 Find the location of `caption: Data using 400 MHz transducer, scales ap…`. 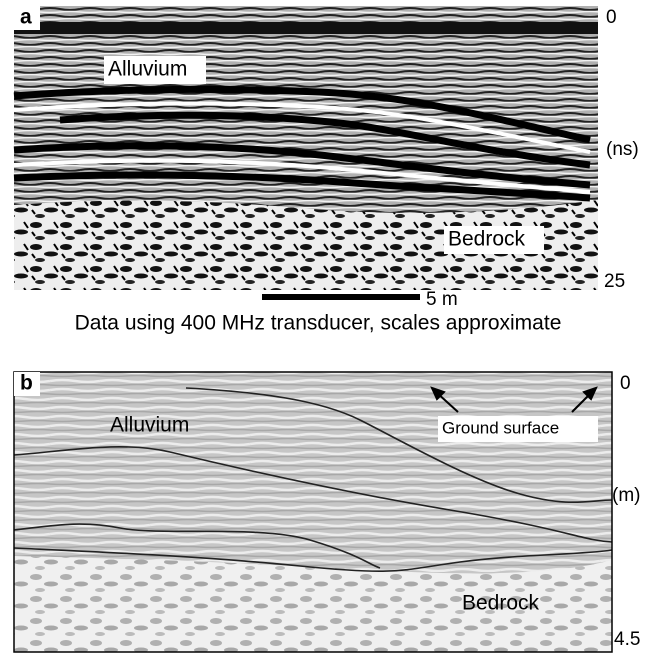

caption: Data using 400 MHz transducer, scales ap… is located at coordinates (318, 323).